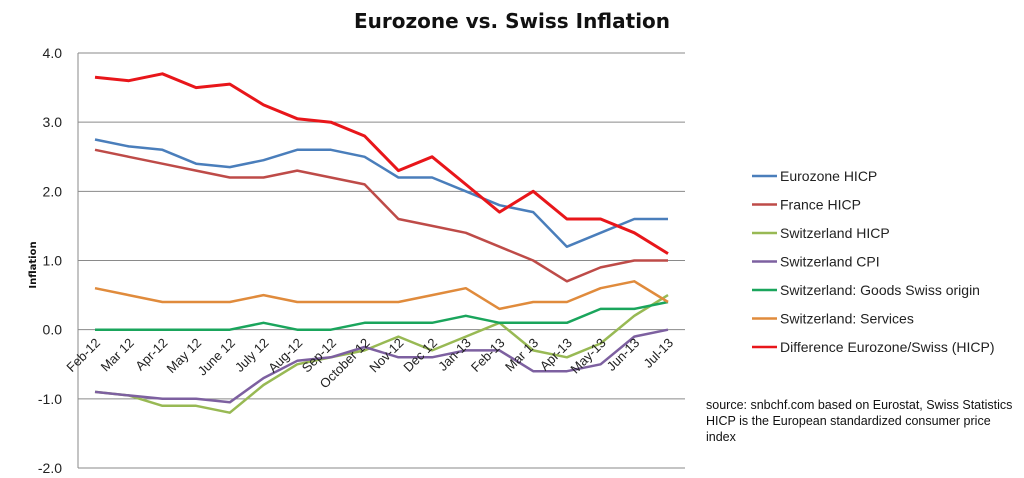 Image resolution: width=1024 pixels, height=478 pixels. Describe the element at coordinates (53, 261) in the screenshot. I see `y-tick-label: 1.0` at that location.